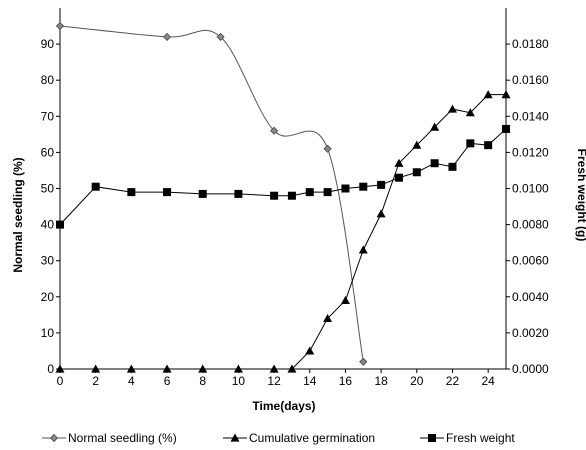 Image resolution: width=586 pixels, height=450 pixels. I want to click on y2-tick-label: 0.0000, so click(530, 369).